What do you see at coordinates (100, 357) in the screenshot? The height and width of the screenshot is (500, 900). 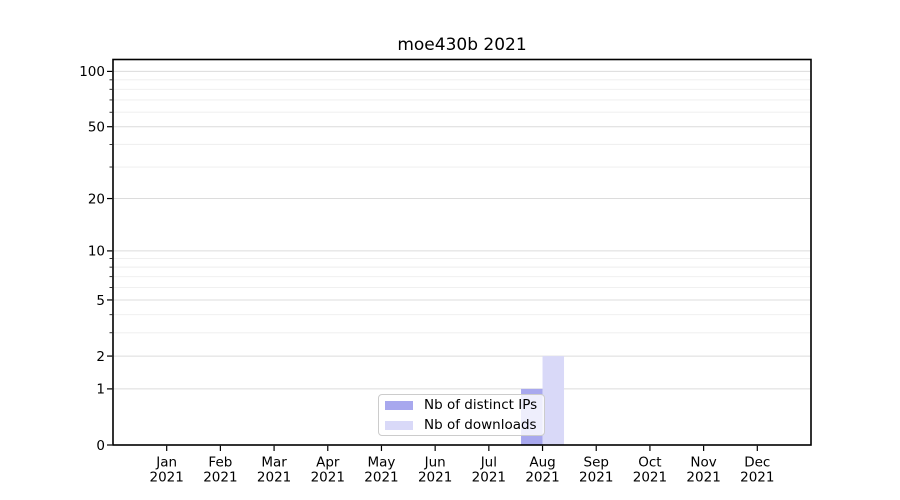 I see `y-tick-label: 2` at bounding box center [100, 357].